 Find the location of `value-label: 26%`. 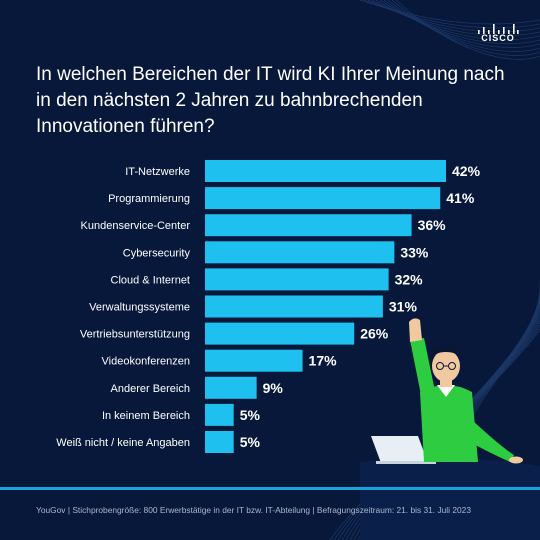

value-label: 26% is located at coordinates (374, 334).